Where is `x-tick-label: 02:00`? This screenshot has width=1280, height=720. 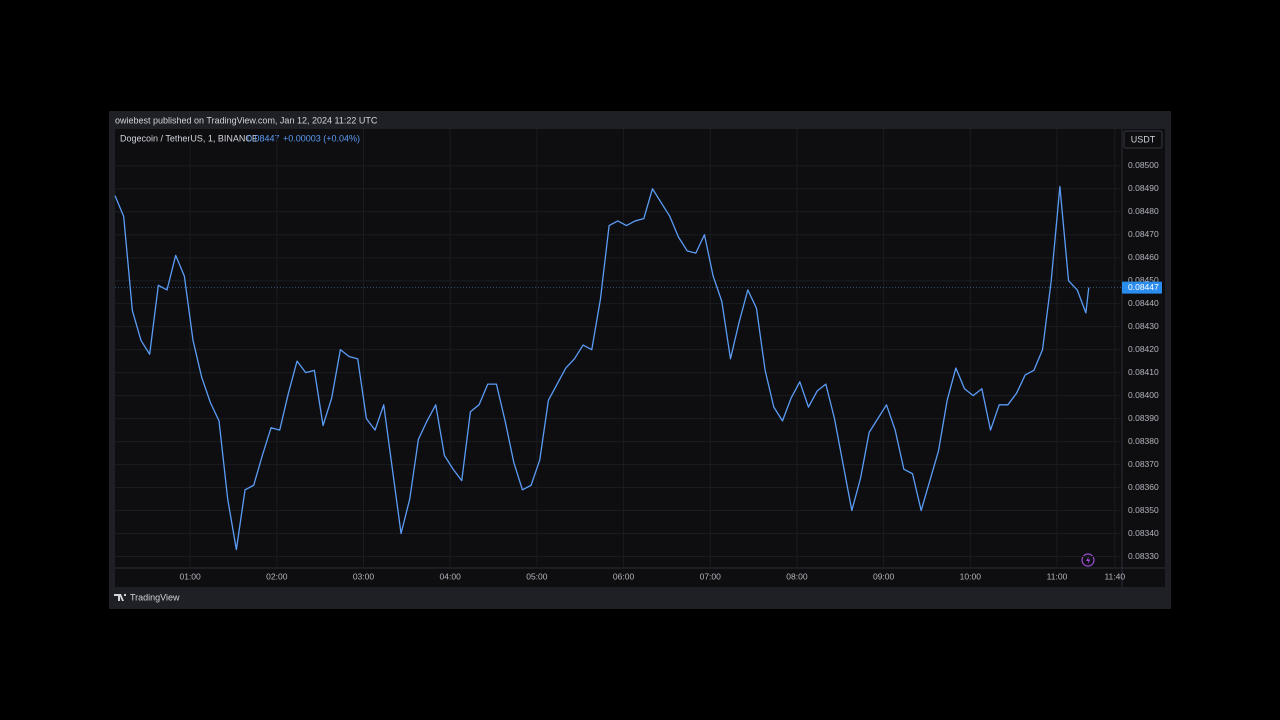
x-tick-label: 02:00 is located at coordinates (277, 576).